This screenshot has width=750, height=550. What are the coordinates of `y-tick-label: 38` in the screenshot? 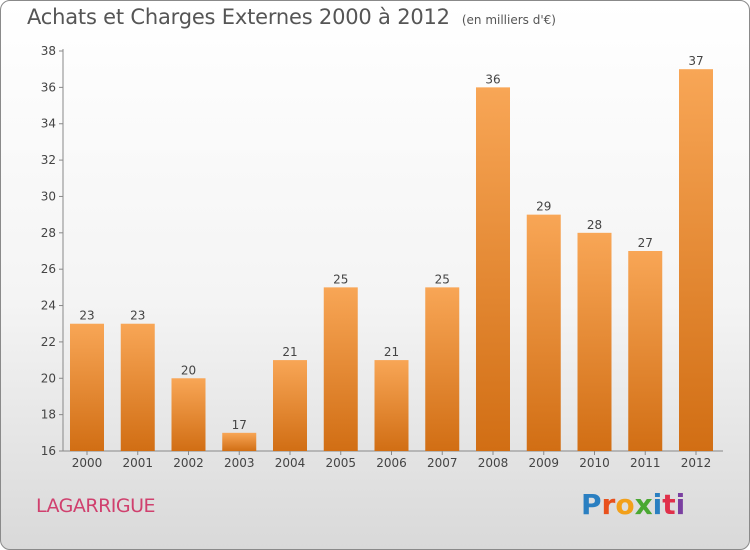 It's located at (48, 51).